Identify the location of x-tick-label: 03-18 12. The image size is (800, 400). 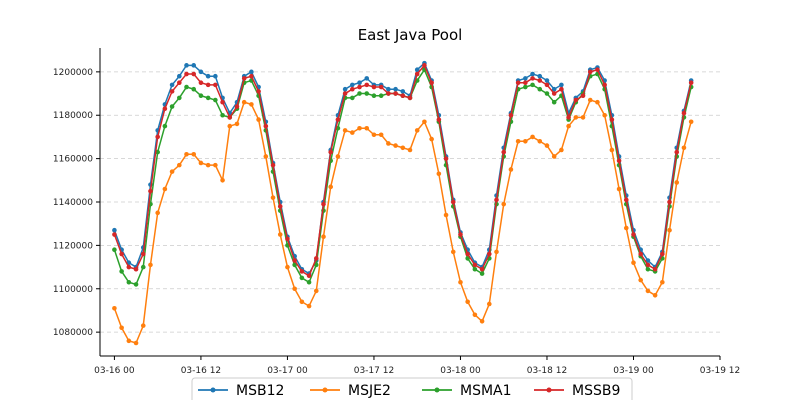
(547, 371).